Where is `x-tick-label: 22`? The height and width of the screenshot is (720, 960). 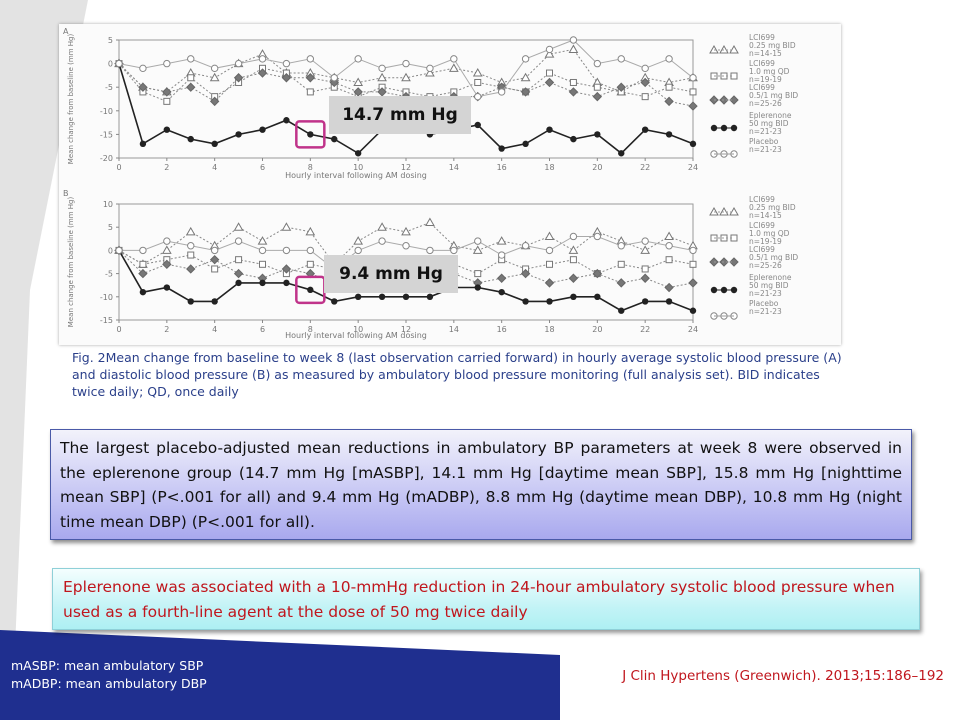
x-tick-label: 22 is located at coordinates (645, 329).